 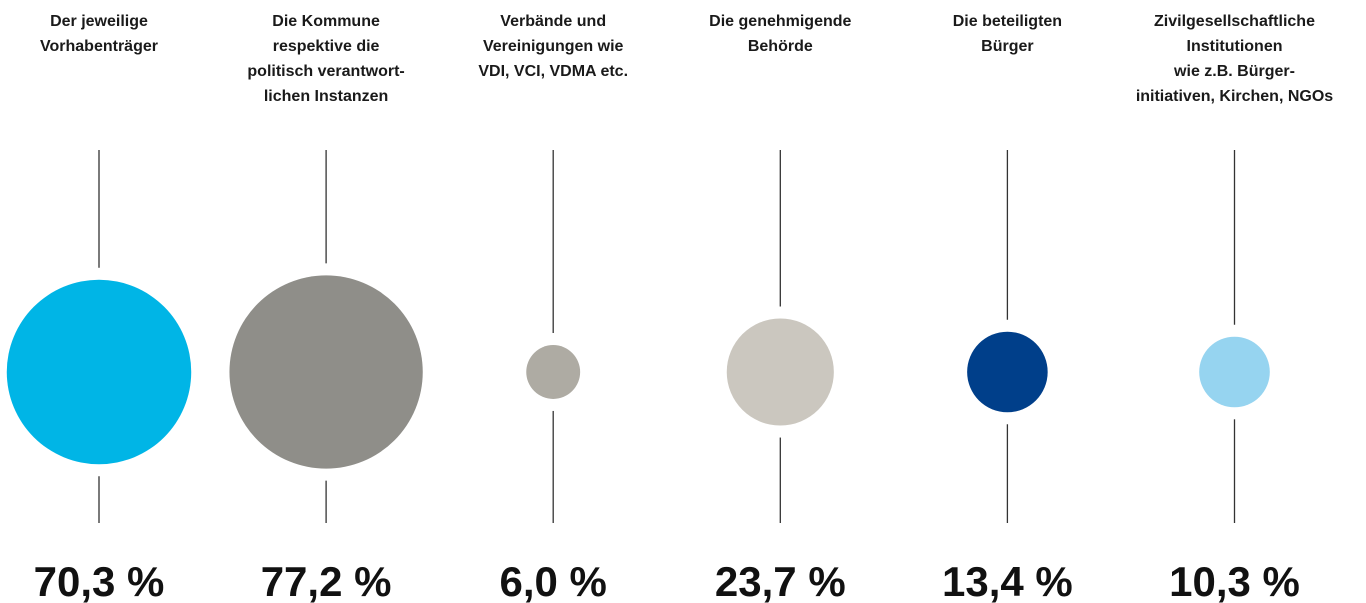 What do you see at coordinates (1234, 580) in the screenshot?
I see `value-label: 10,3 %` at bounding box center [1234, 580].